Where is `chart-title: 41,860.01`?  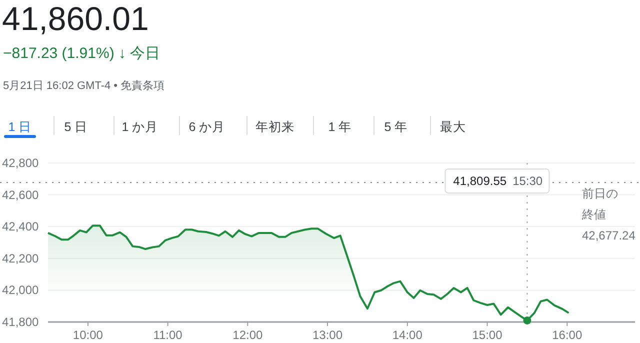 chart-title: 41,860.01 is located at coordinates (75, 18).